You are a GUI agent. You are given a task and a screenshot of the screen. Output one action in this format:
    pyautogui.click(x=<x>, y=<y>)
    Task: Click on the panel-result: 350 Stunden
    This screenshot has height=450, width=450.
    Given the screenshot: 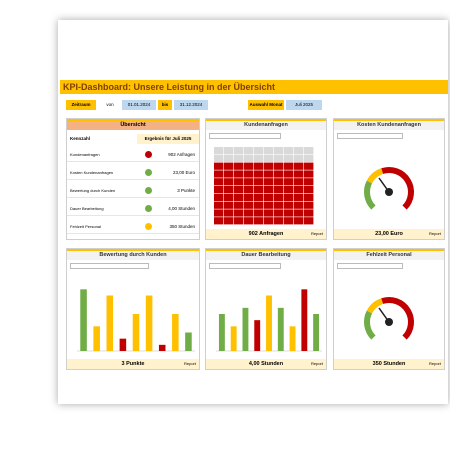 What is the action you would take?
    pyautogui.click(x=389, y=364)
    